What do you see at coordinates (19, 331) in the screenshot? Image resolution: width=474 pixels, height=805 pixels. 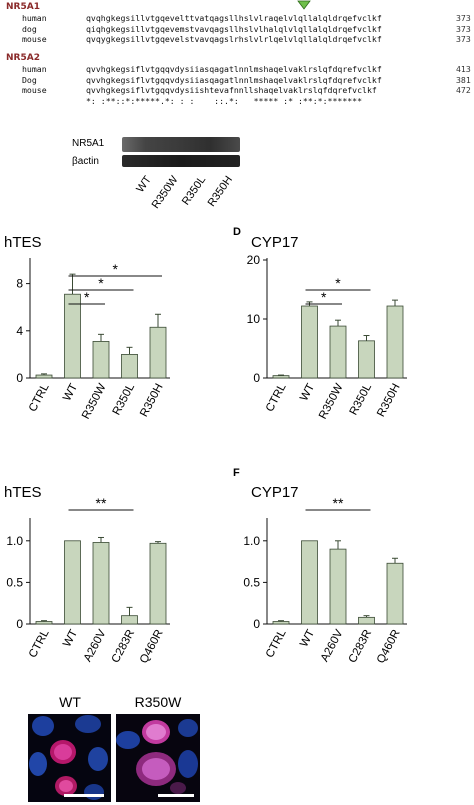 I see `y-tick-label: 4` at bounding box center [19, 331].